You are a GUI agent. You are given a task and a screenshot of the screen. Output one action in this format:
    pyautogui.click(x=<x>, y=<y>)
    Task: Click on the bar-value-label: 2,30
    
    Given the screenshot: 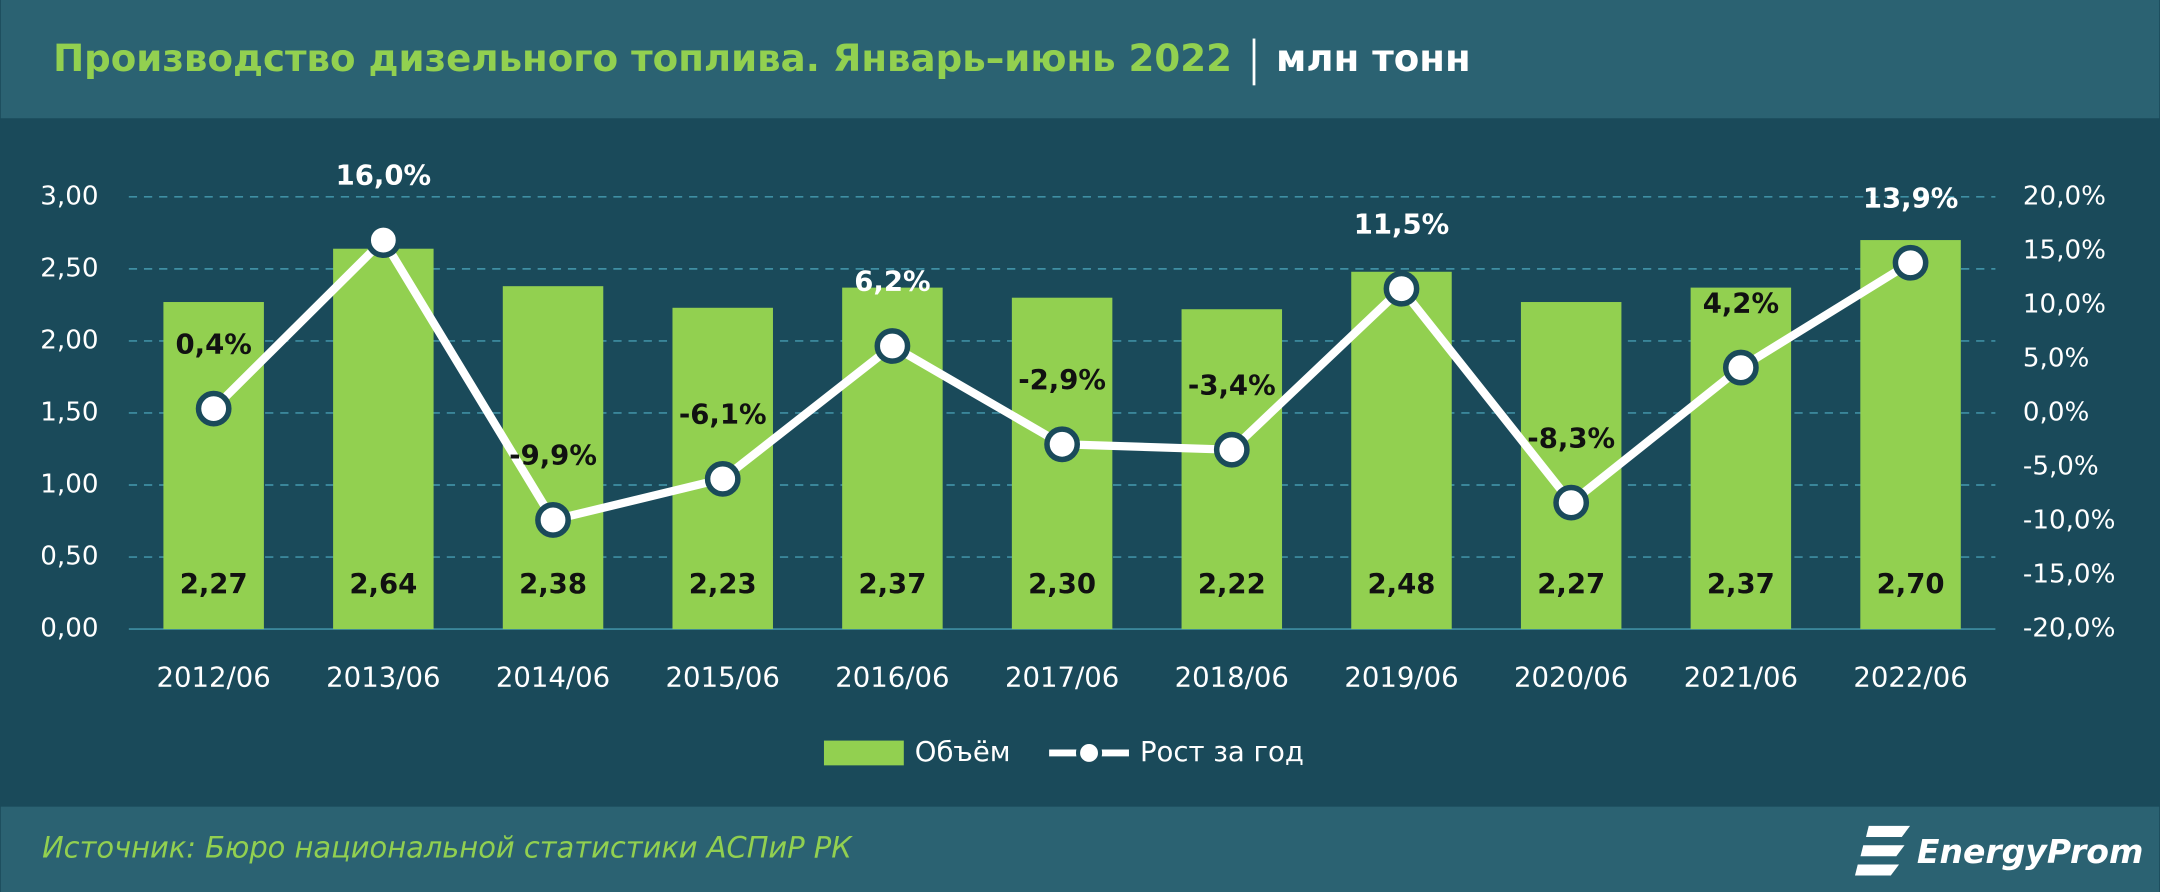 What is the action you would take?
    pyautogui.click(x=1062, y=584)
    